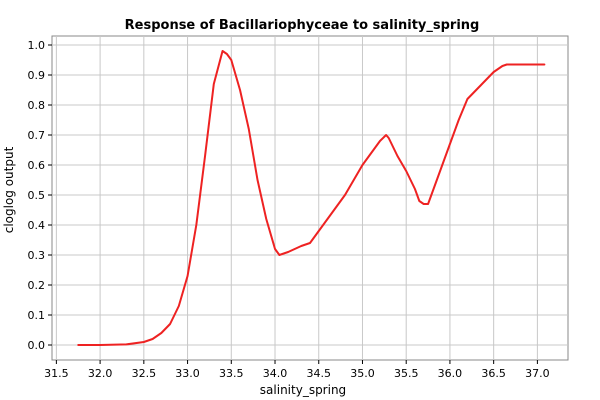  Describe the element at coordinates (537, 373) in the screenshot. I see `x-tick-label: 37.0` at that location.